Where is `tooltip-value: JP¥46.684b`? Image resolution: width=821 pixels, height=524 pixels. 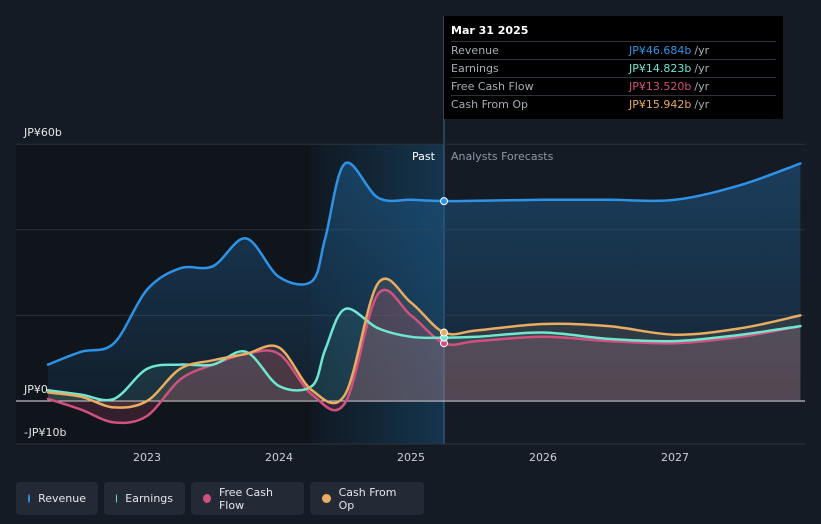
tooltip-value: JP¥46.684b is located at coordinates (660, 50).